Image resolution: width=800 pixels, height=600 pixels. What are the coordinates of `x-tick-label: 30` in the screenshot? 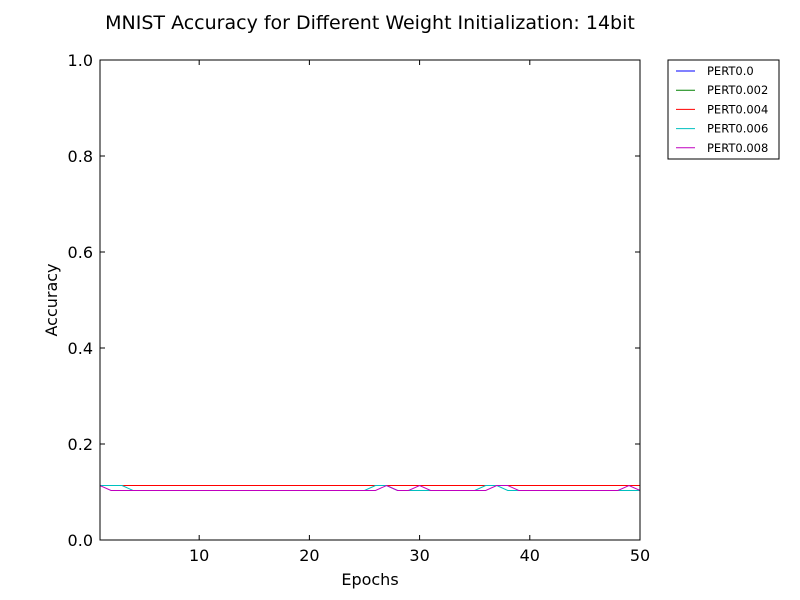 It's located at (419, 555).